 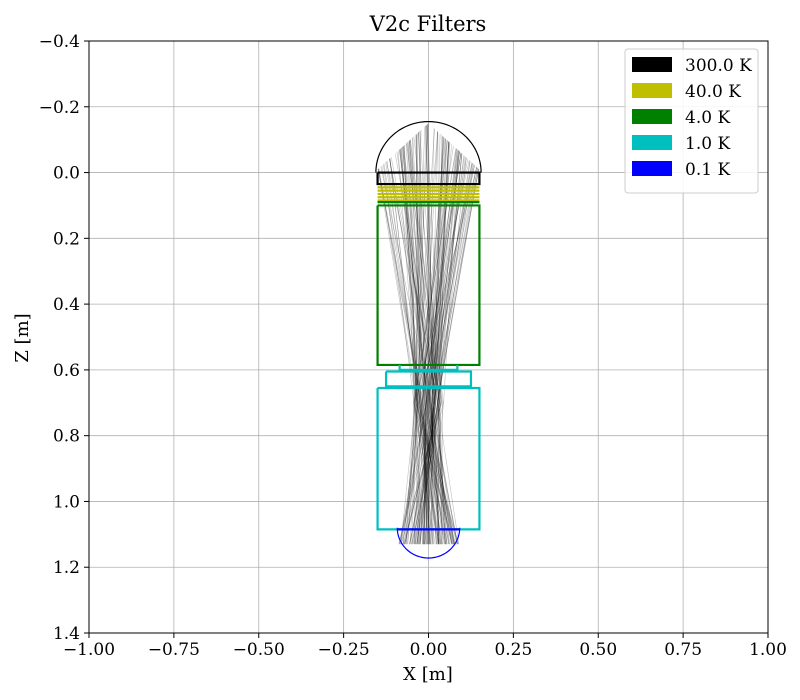 I want to click on filter-outlines, so click(x=428, y=339).